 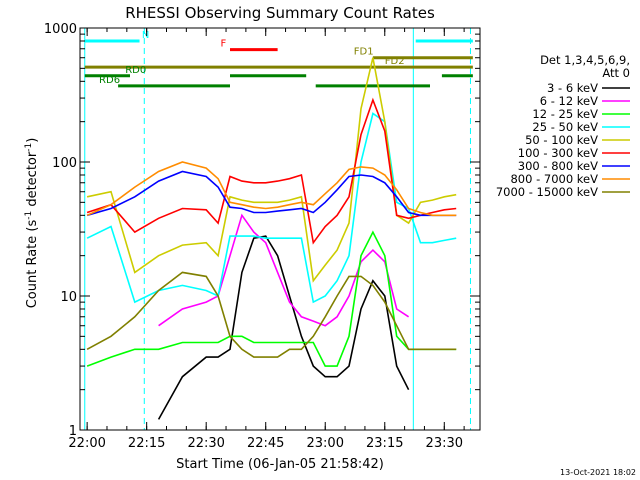 What do you see at coordinates (395, 61) in the screenshot?
I see `flag-label-fd2: FD2` at bounding box center [395, 61].